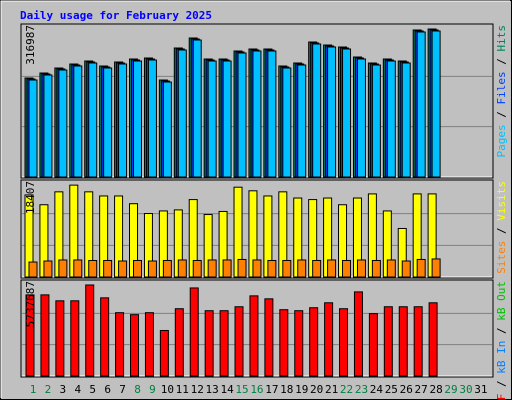 This screenshot has width=512, height=400. What do you see at coordinates (501, 257) in the screenshot?
I see `legend-entry: Sites` at bounding box center [501, 257].